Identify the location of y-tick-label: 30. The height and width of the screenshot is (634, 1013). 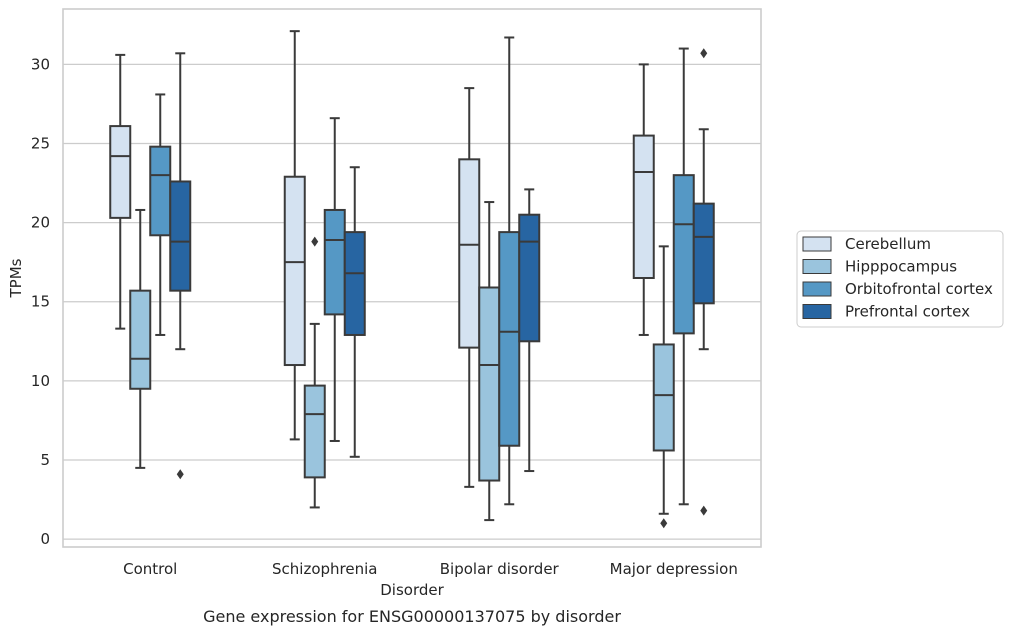
(40, 64).